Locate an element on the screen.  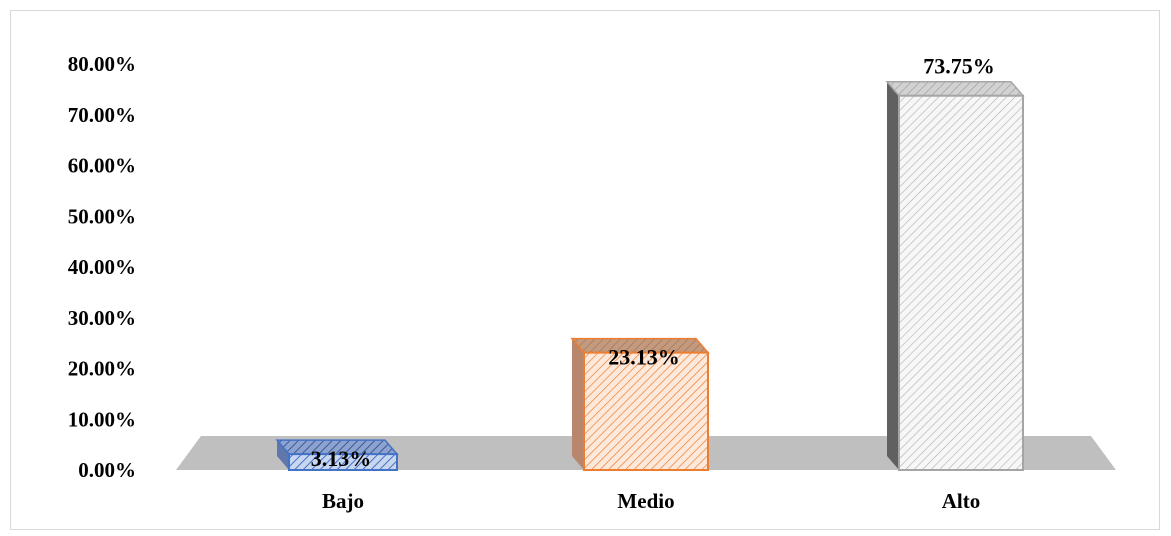
x-tick-label-medio: Medio is located at coordinates (645, 501).